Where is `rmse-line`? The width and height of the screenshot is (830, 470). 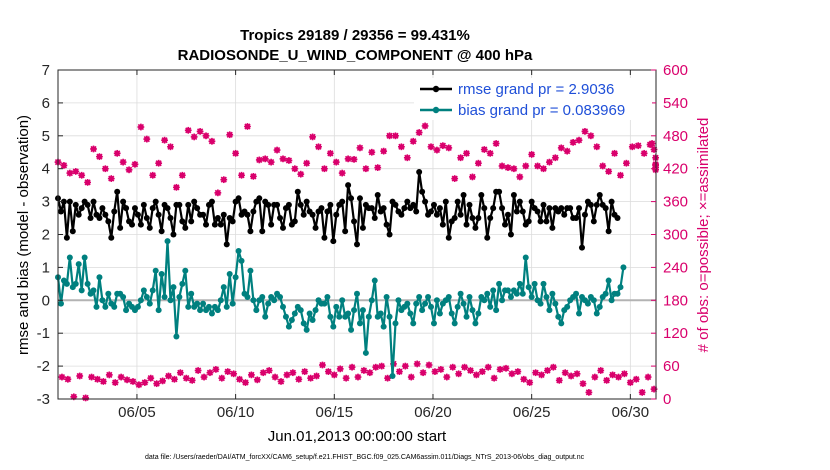
rmse-line is located at coordinates (337, 209).